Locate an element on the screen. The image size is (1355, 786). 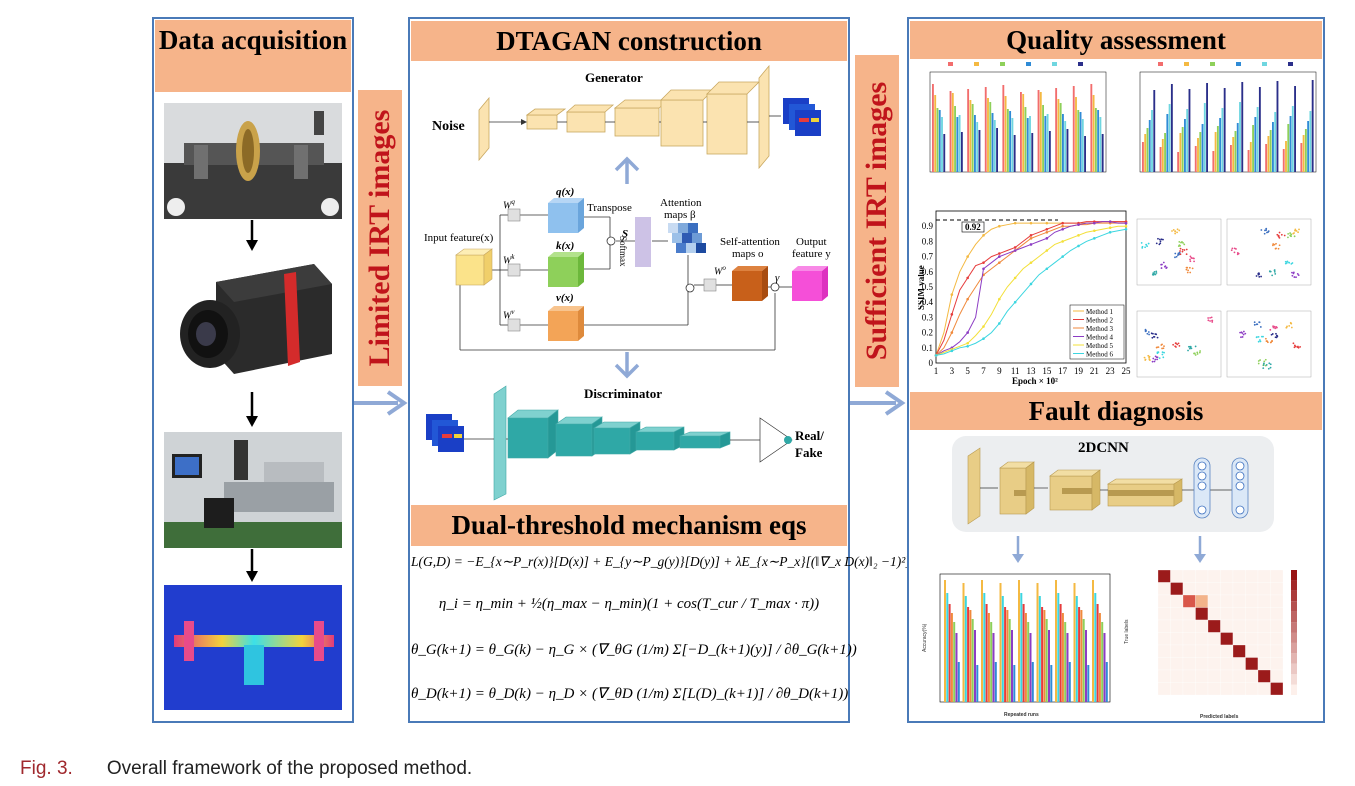
quality-assessment-title: Quality assessment is located at coordinates (1116, 40).